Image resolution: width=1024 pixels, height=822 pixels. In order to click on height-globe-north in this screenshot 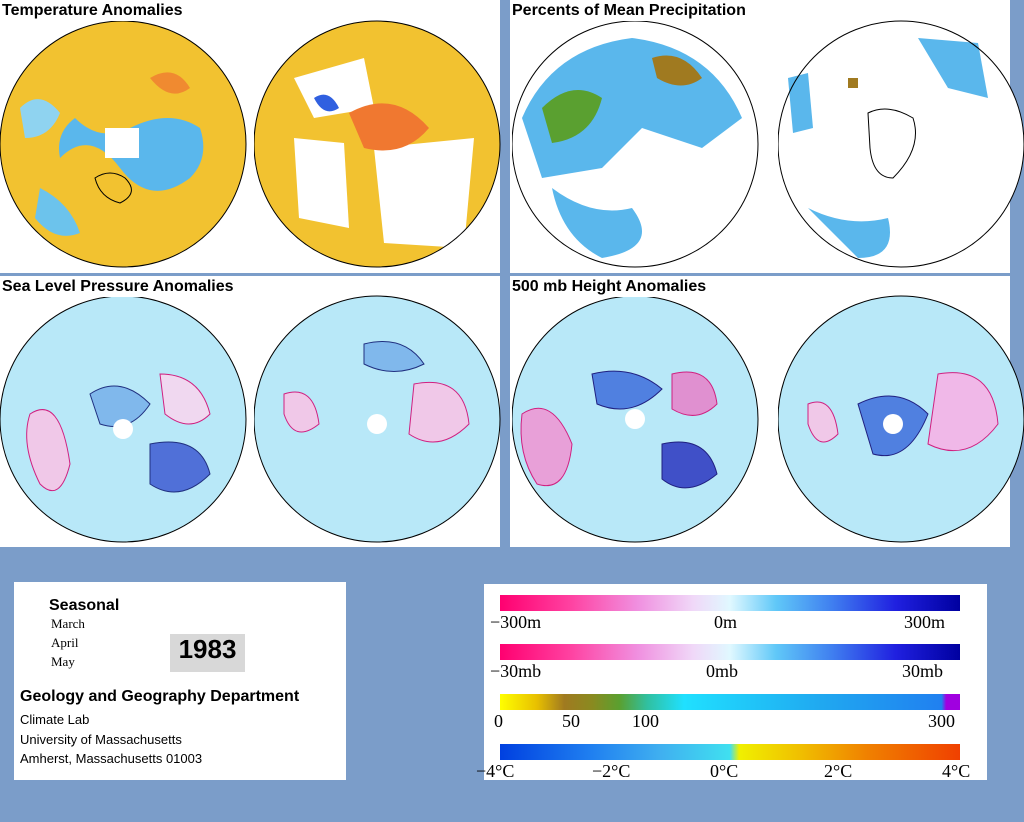, I will do `click(635, 419)`.